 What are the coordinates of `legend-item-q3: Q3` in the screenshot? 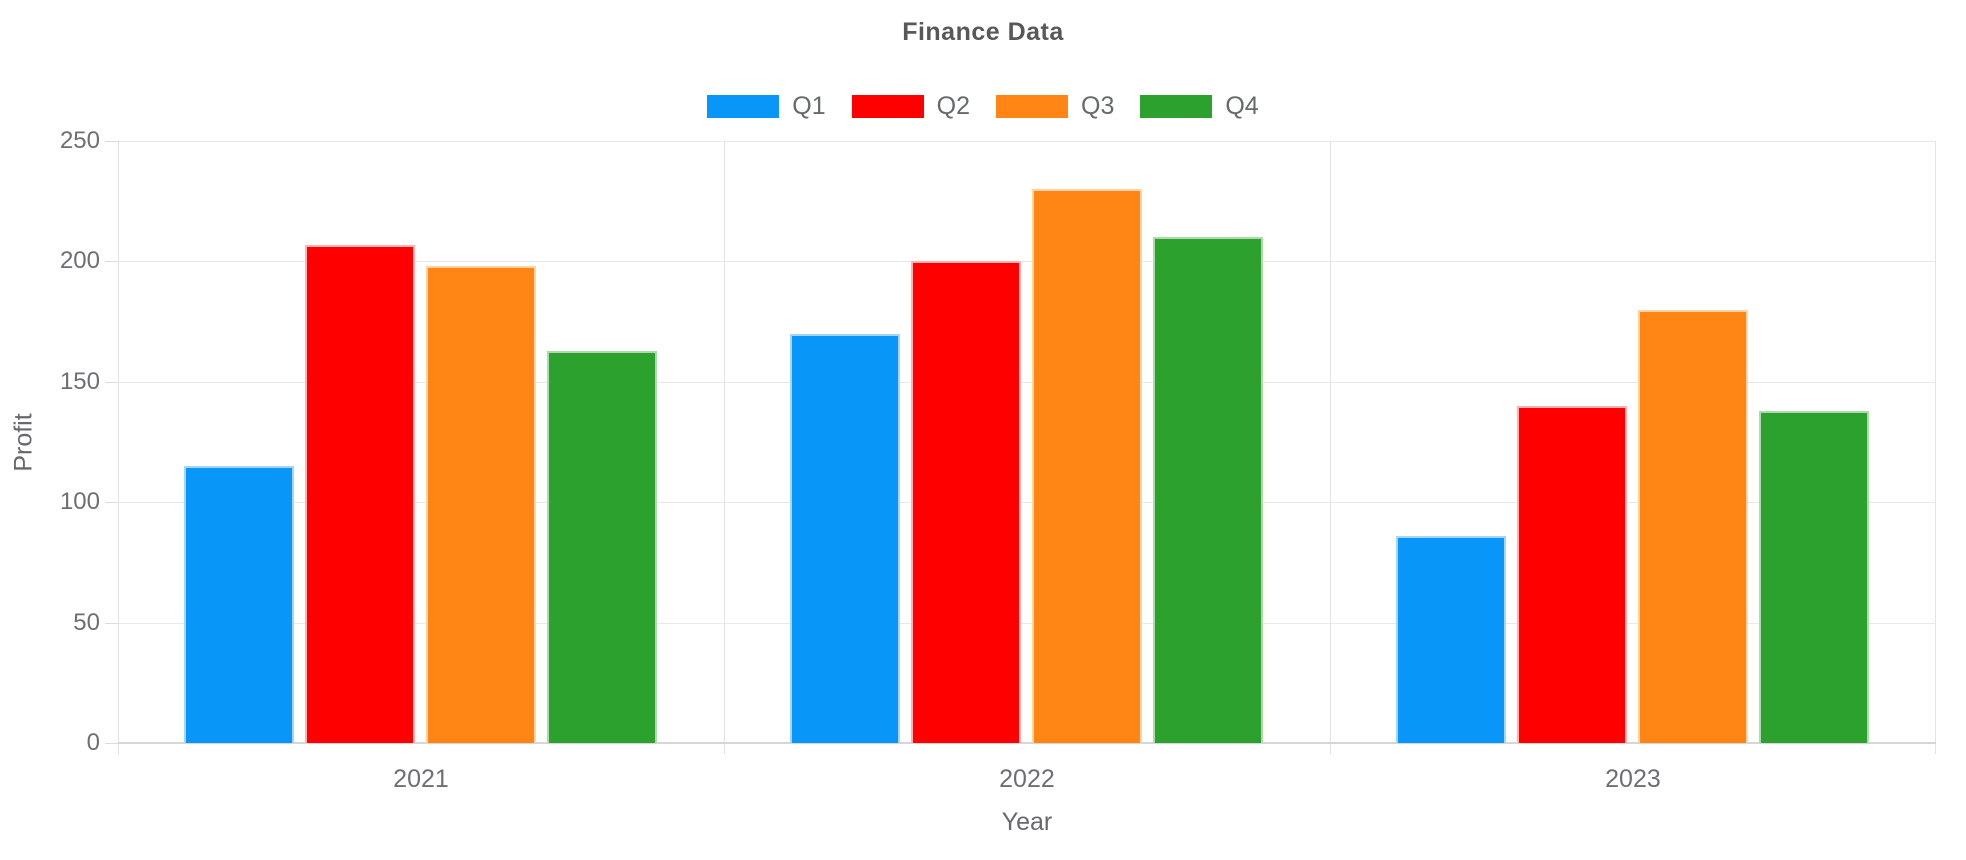 It's located at (1055, 106).